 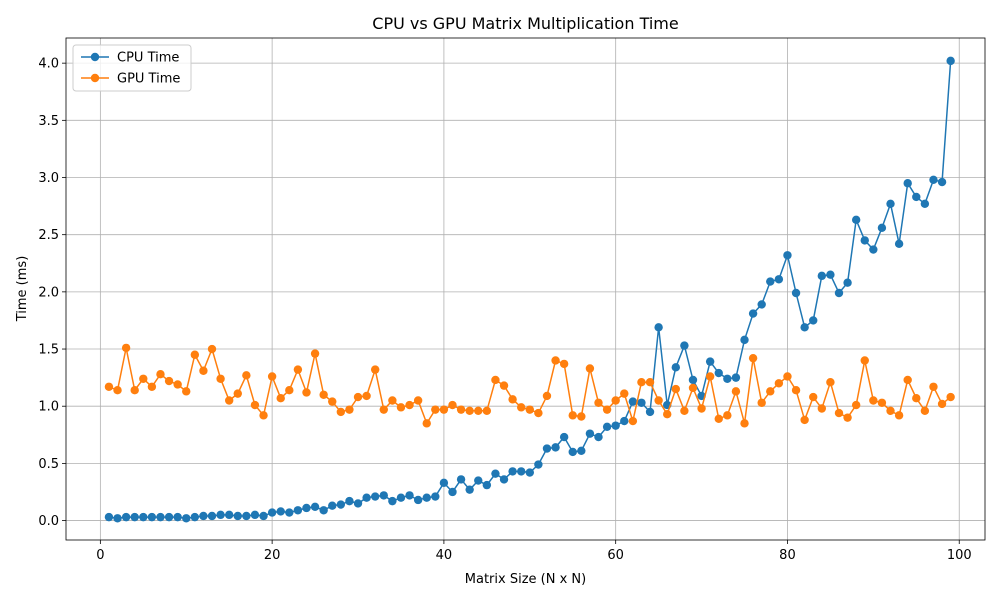 What do you see at coordinates (525, 23) in the screenshot?
I see `chart-title: CPU vs GPU Matrix Multiplication Time` at bounding box center [525, 23].